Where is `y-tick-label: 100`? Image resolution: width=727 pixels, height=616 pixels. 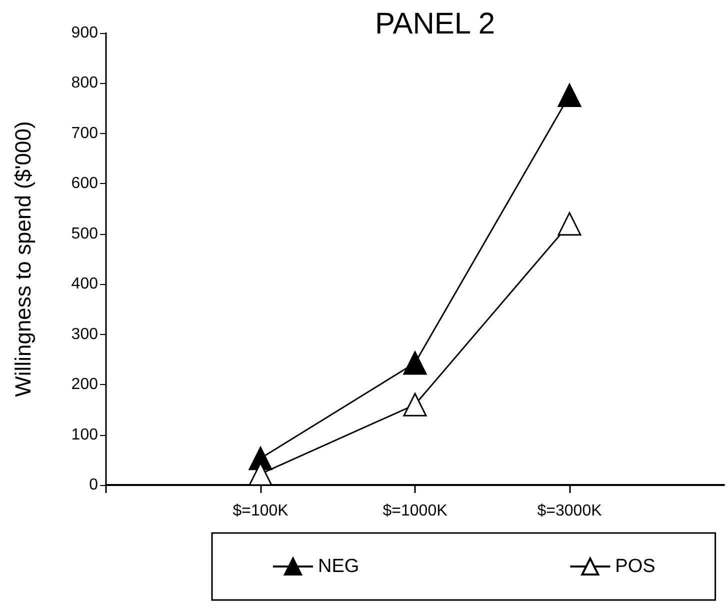 y-tick-label: 100 is located at coordinates (84, 435).